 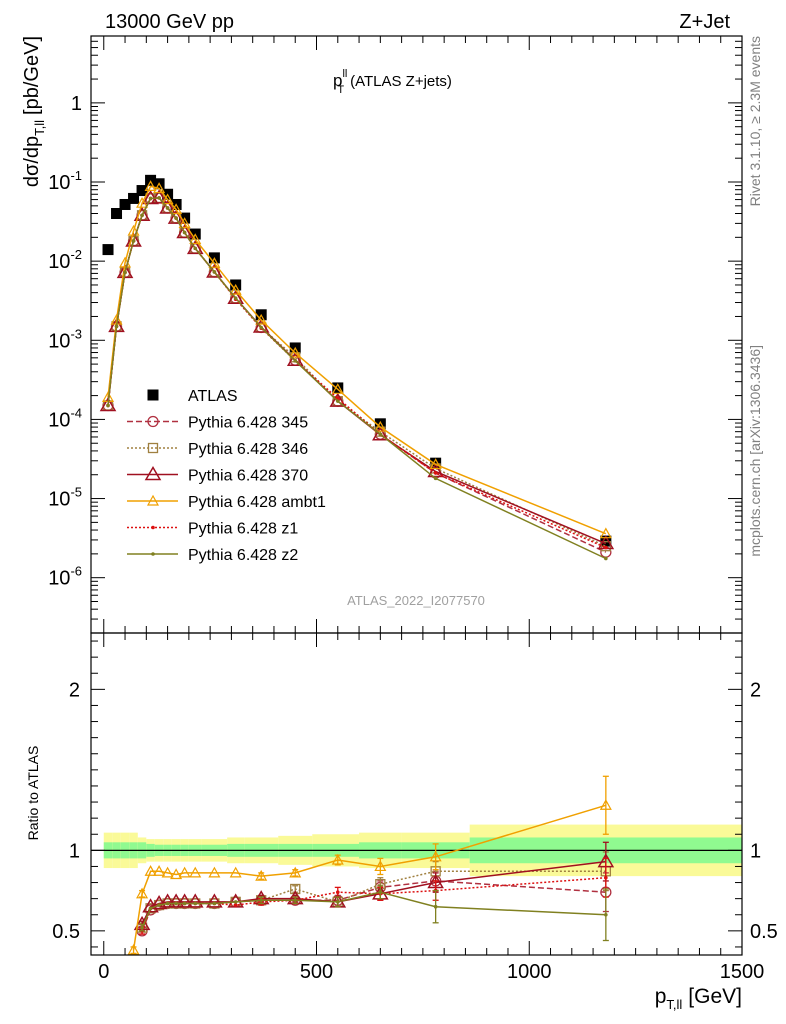 I want to click on ratio-series-ambt1, so click(x=369, y=865).